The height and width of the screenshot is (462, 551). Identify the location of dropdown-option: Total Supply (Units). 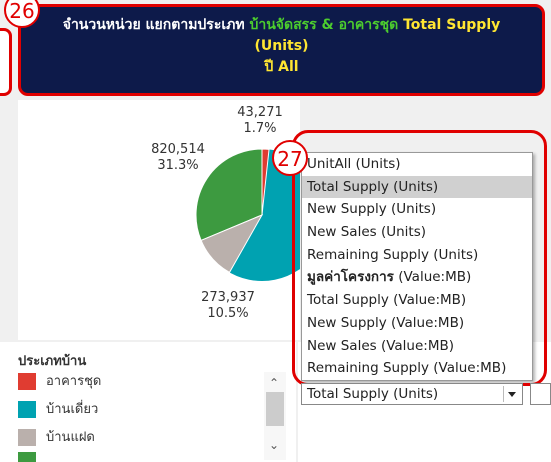
(417, 187).